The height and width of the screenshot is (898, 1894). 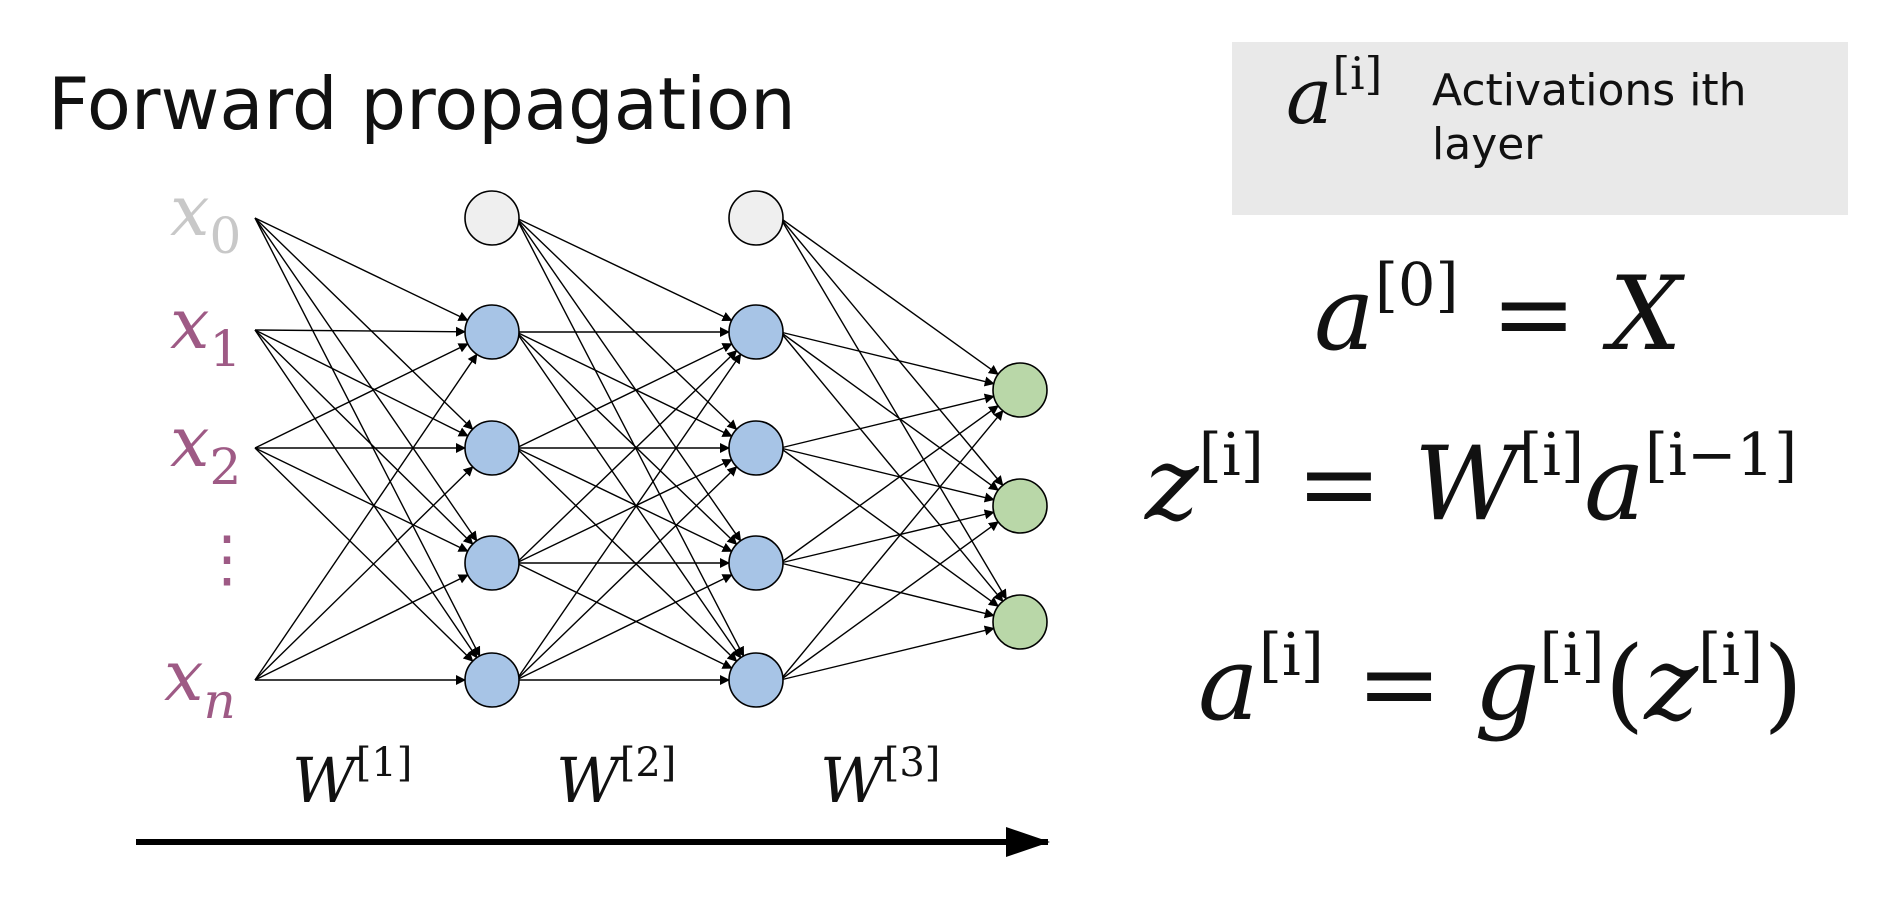 I want to click on eq3-lhs-sup: [i], so click(x=1291, y=654).